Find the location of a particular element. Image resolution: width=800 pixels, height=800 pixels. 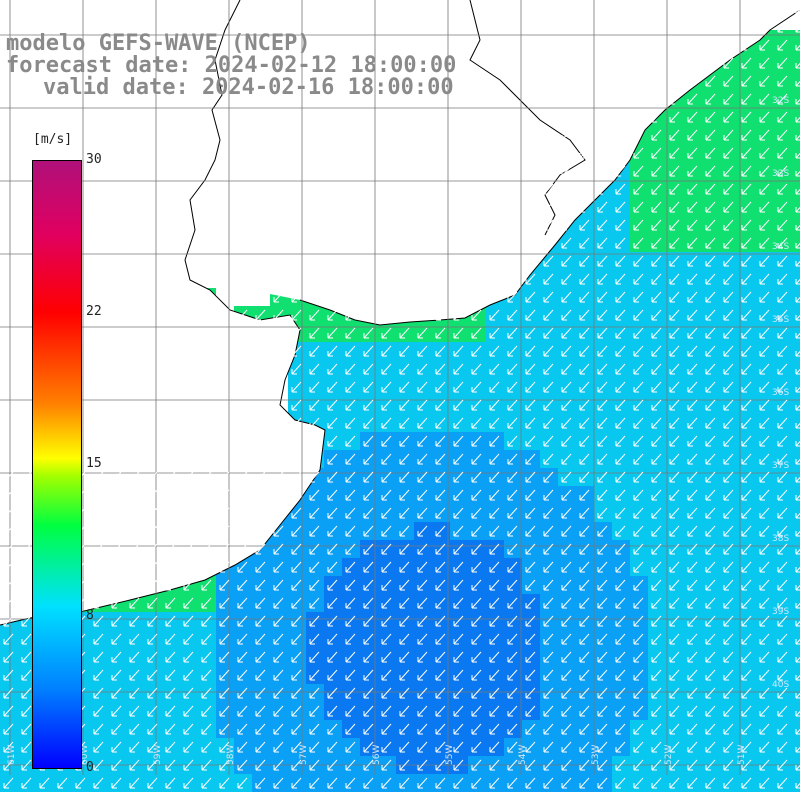

title-model: modelo GEFS-WAVE (NCEP) is located at coordinates (158, 43).